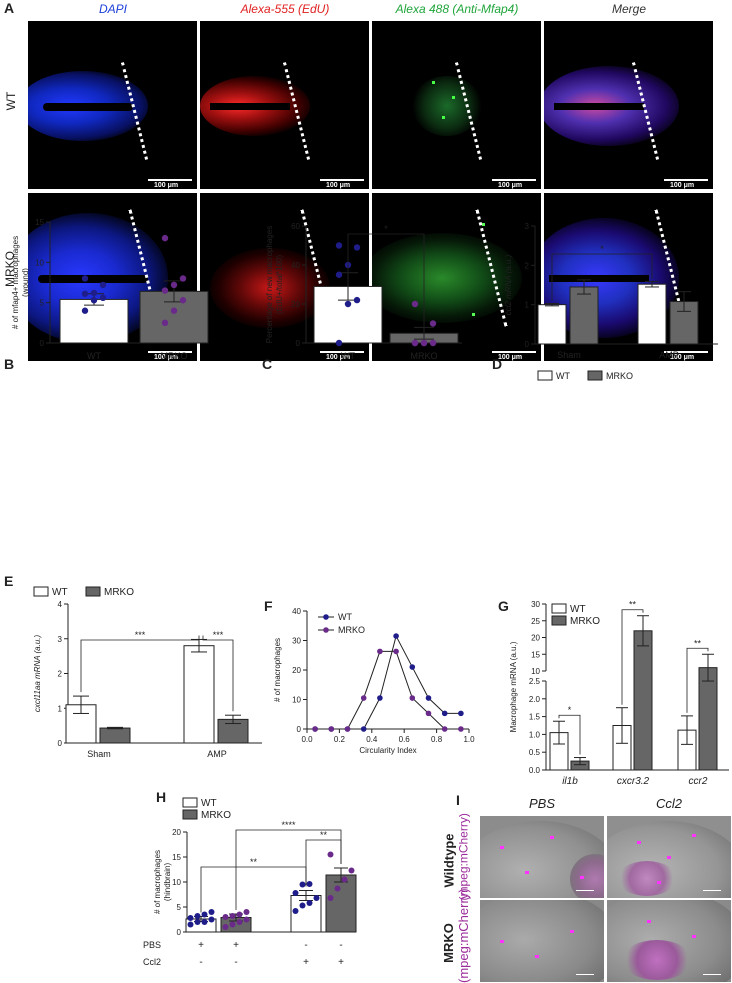 The width and height of the screenshot is (732, 983). I want to click on f-y-tick-label: 0, so click(299, 729).